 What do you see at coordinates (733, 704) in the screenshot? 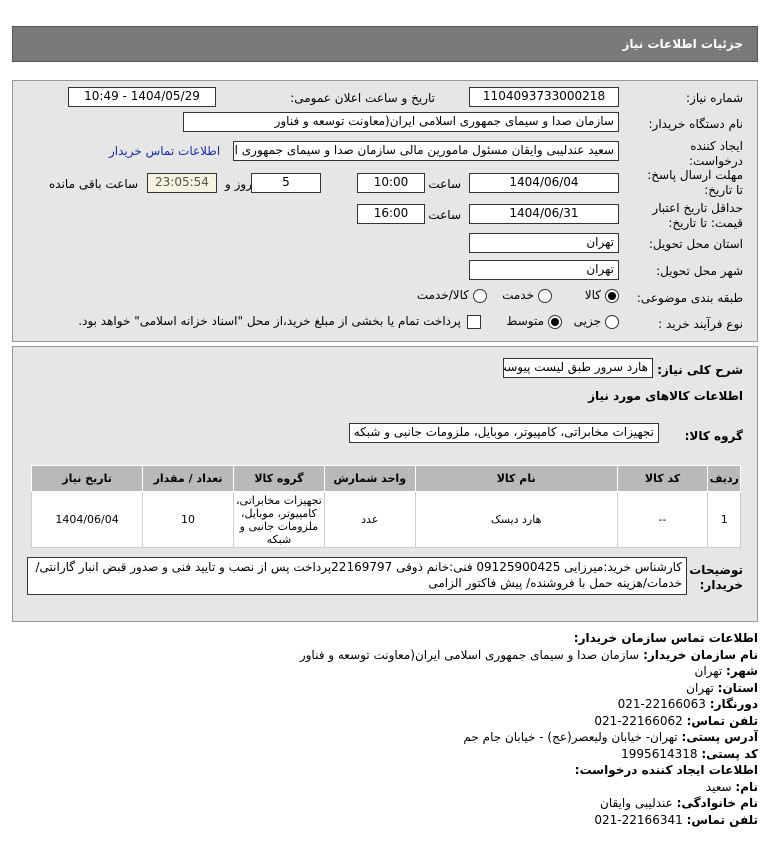
I see `label: دورنگار:` at bounding box center [733, 704].